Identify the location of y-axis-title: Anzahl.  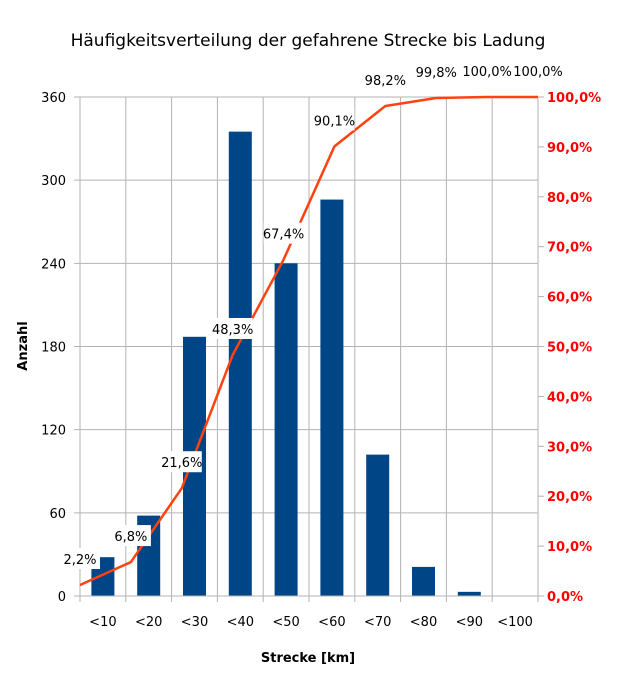
(23, 345).